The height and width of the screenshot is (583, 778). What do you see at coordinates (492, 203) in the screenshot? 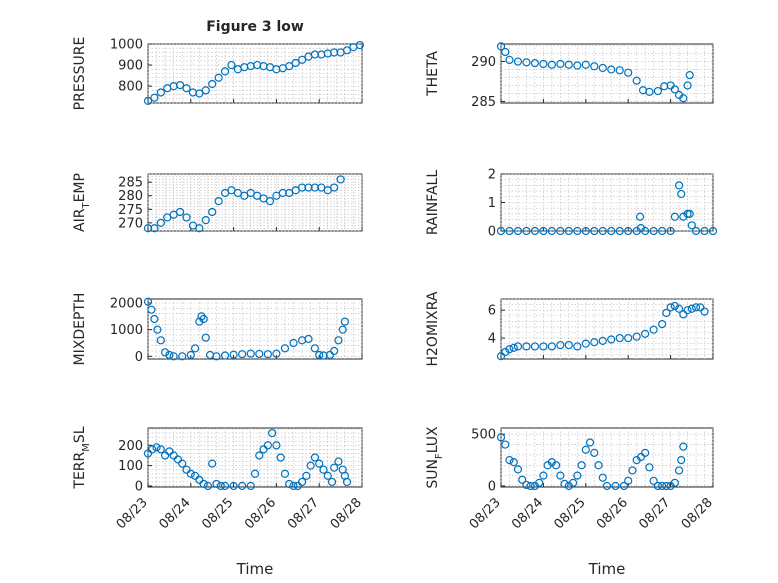
I see `y-tick-label: 1` at bounding box center [492, 203].